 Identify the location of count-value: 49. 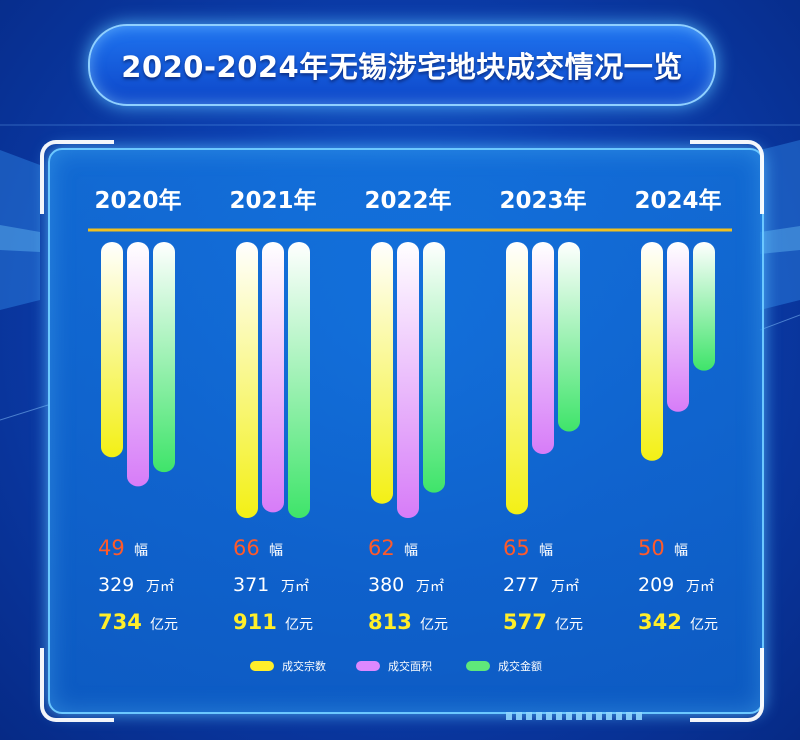
(111, 548).